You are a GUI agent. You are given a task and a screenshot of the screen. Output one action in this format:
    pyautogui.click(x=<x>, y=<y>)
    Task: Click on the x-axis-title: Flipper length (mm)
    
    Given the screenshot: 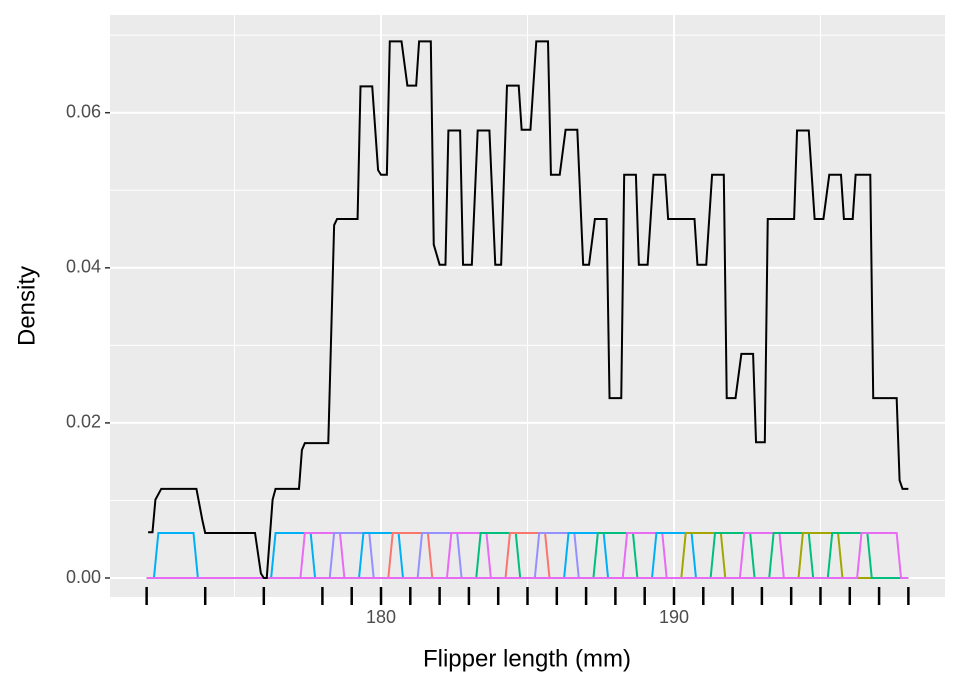 What is the action you would take?
    pyautogui.click(x=527, y=658)
    